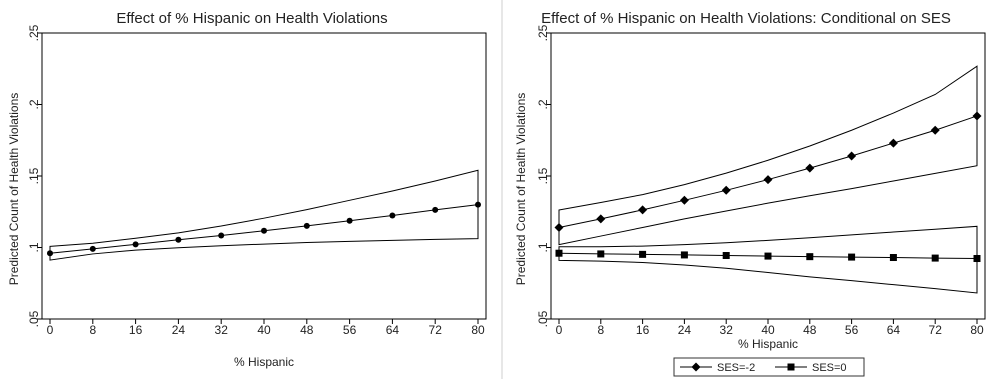 The height and width of the screenshot is (379, 988). I want to click on legend-label-ses-0: SES=0, so click(829, 368).